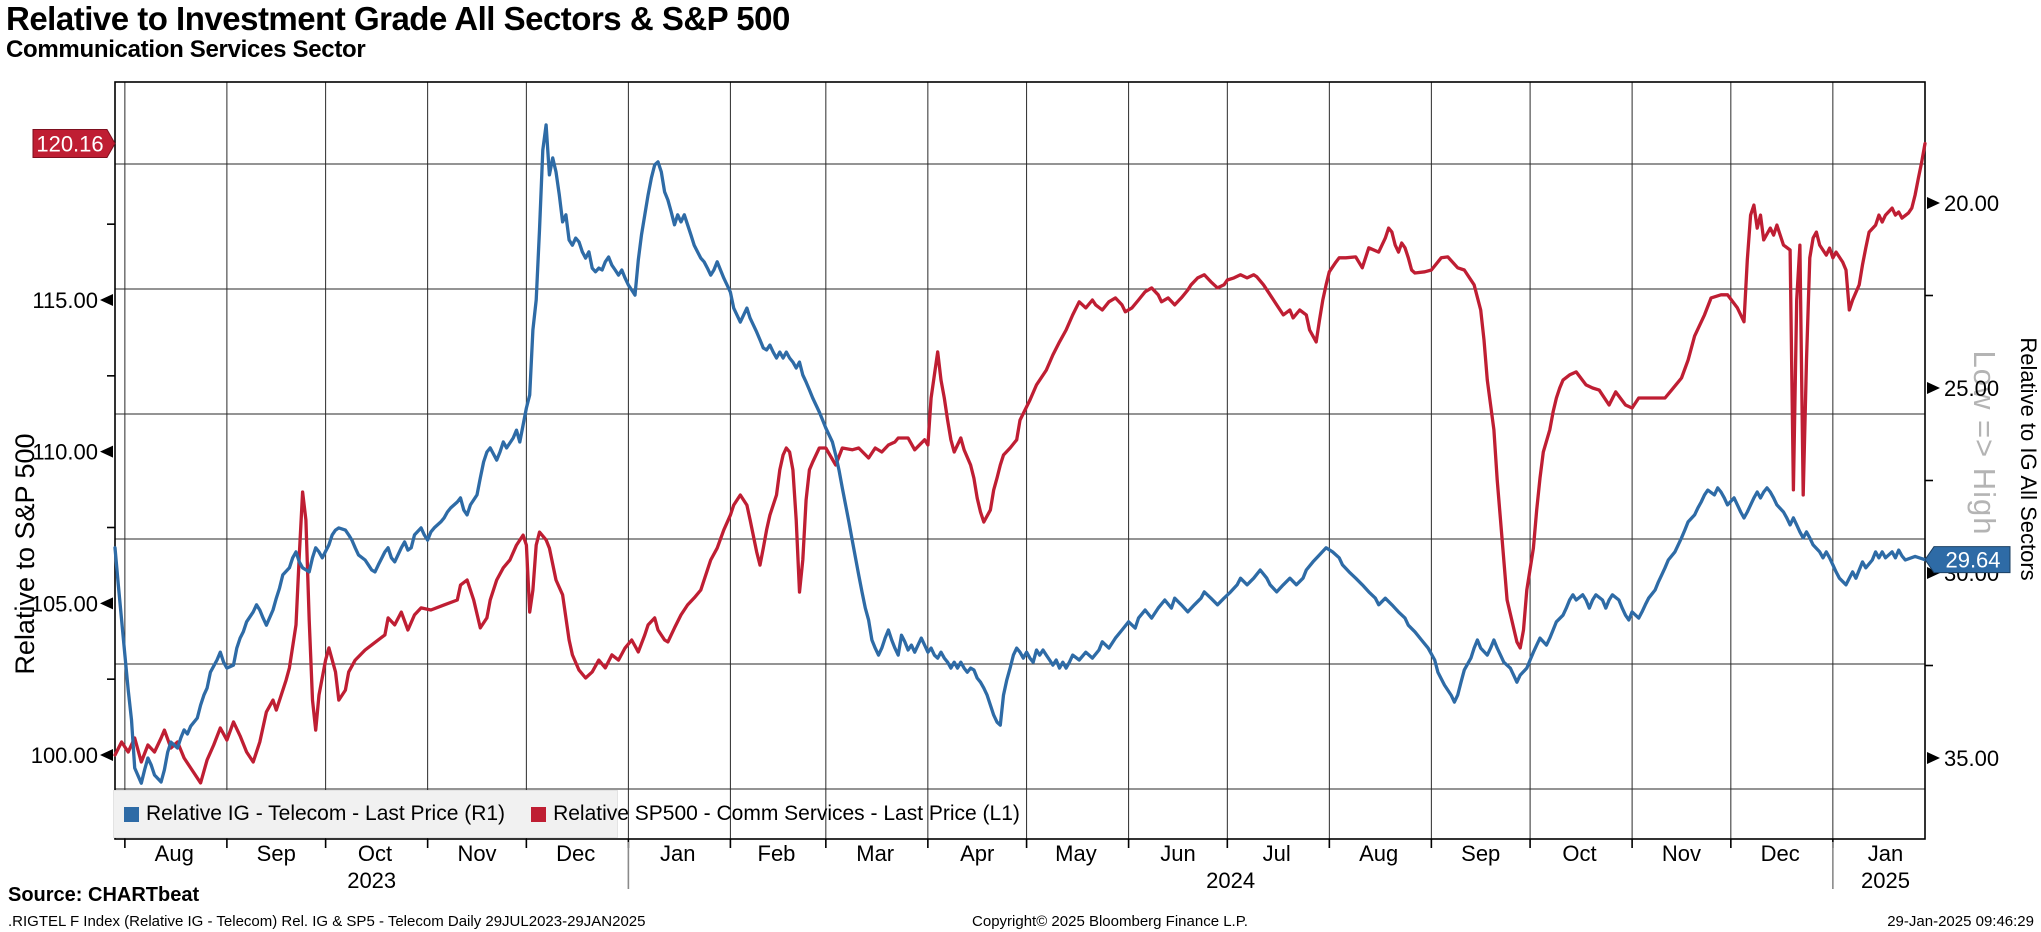  I want to click on source-label: Source: CHARTbeat, so click(104, 895).